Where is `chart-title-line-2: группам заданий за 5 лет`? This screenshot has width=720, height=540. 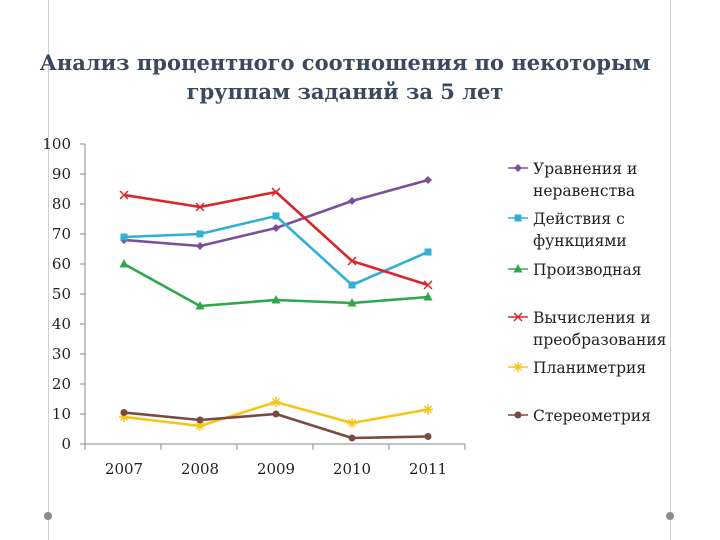
chart-title-line-2: группам заданий за 5 лет is located at coordinates (345, 91).